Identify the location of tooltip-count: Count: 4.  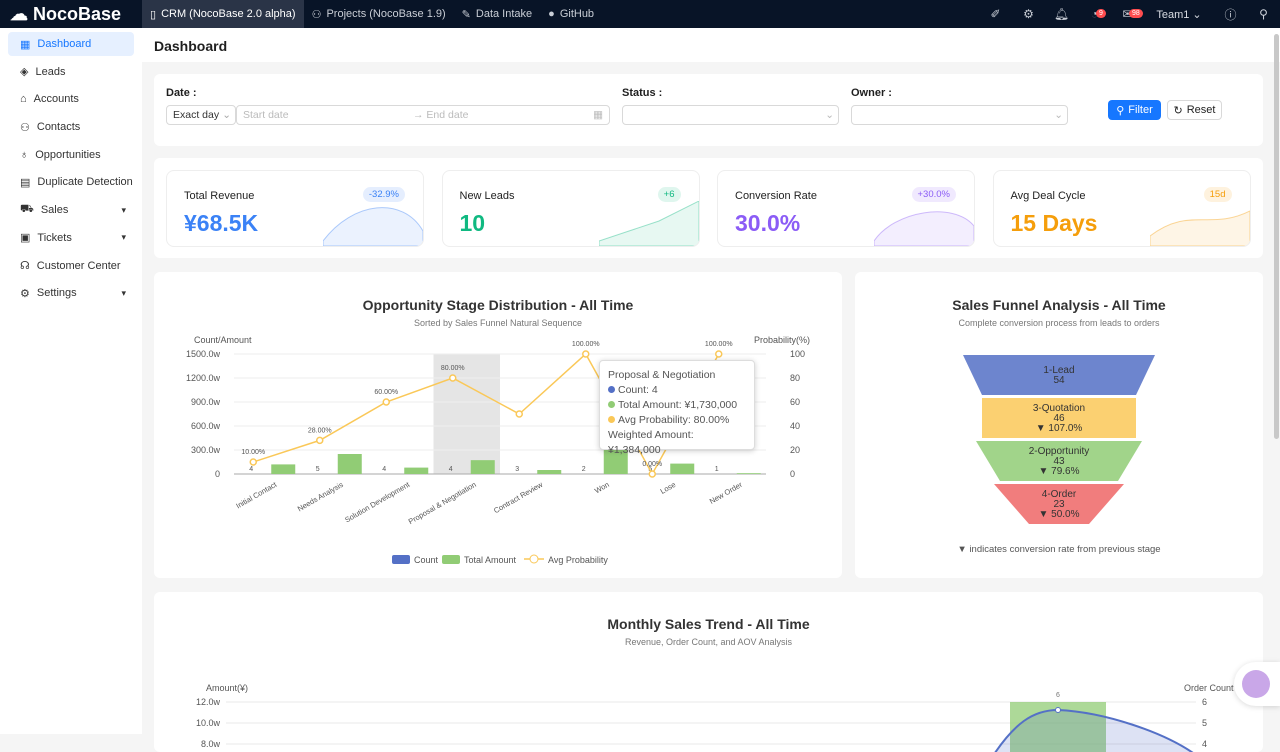
(638, 390).